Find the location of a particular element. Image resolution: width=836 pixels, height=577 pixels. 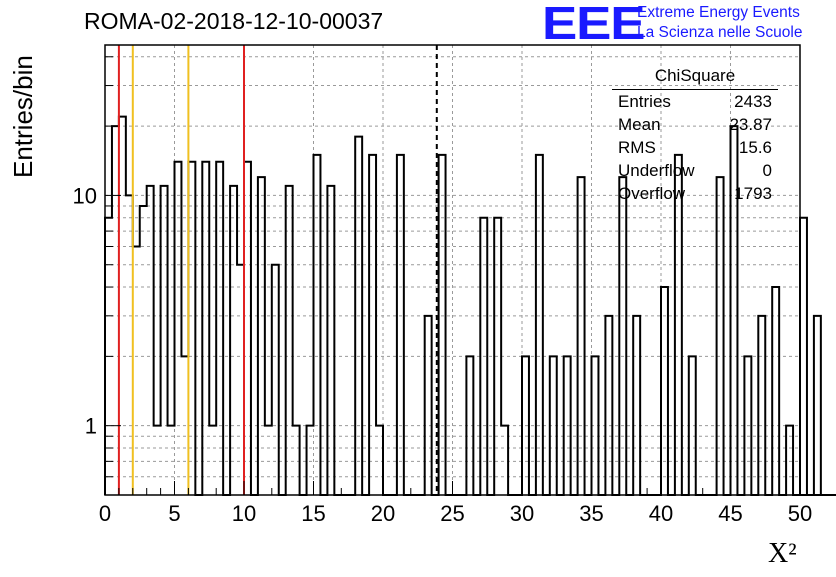

x-tick-label: 15 is located at coordinates (313, 513).